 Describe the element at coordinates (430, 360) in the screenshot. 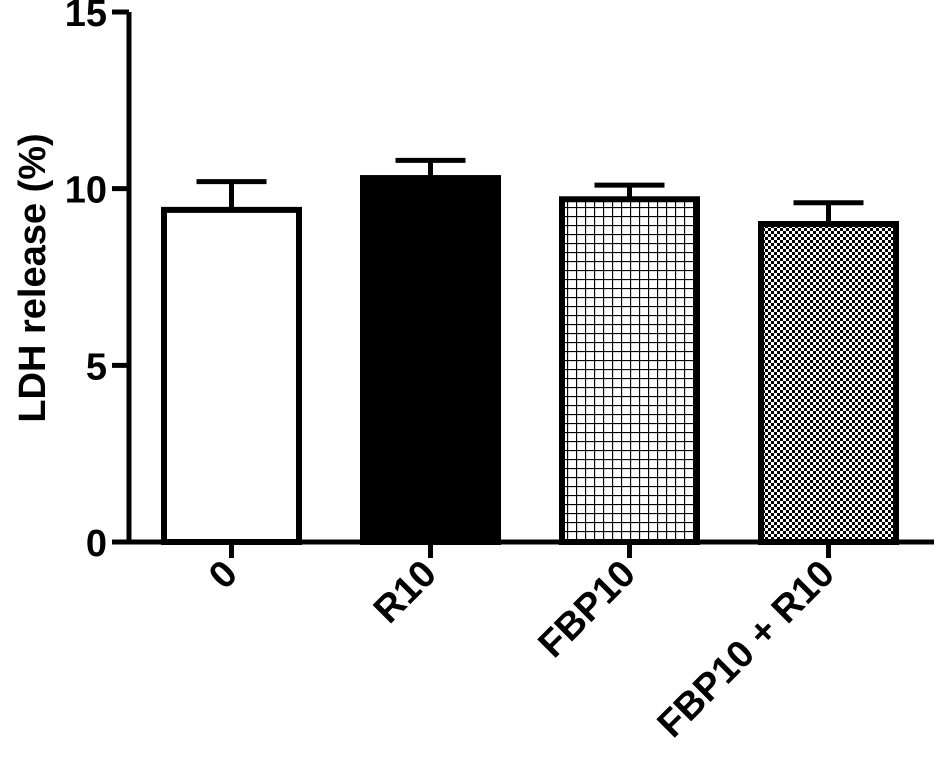

I see `bar-r10` at that location.